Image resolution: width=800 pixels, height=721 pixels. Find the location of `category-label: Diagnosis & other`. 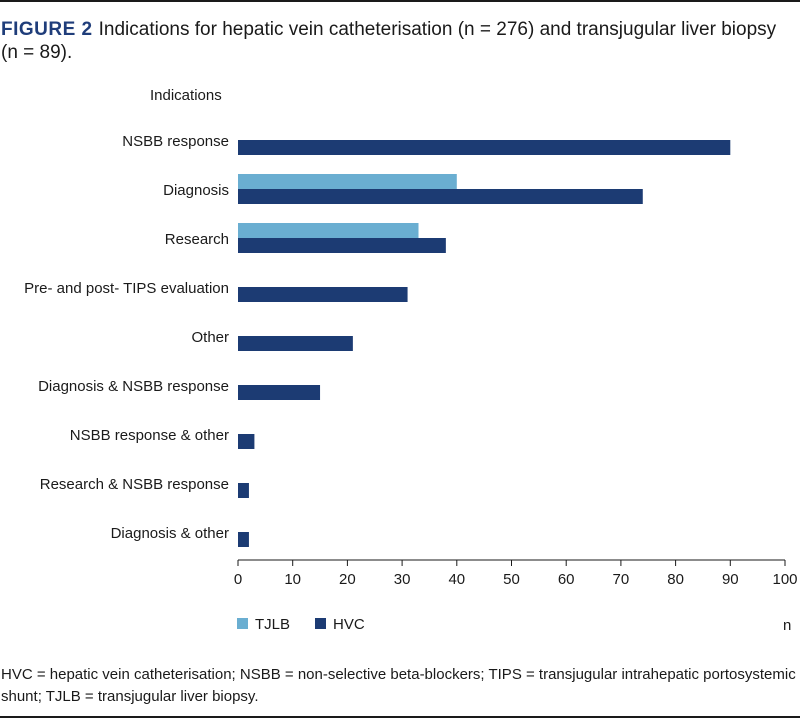

category-label: Diagnosis & other is located at coordinates (170, 533).